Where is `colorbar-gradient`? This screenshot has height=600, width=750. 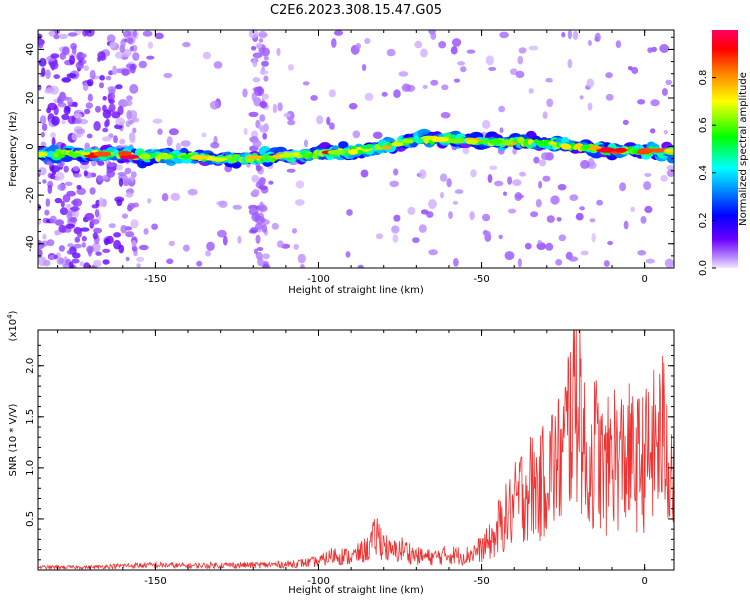
colorbar-gradient is located at coordinates (725, 149).